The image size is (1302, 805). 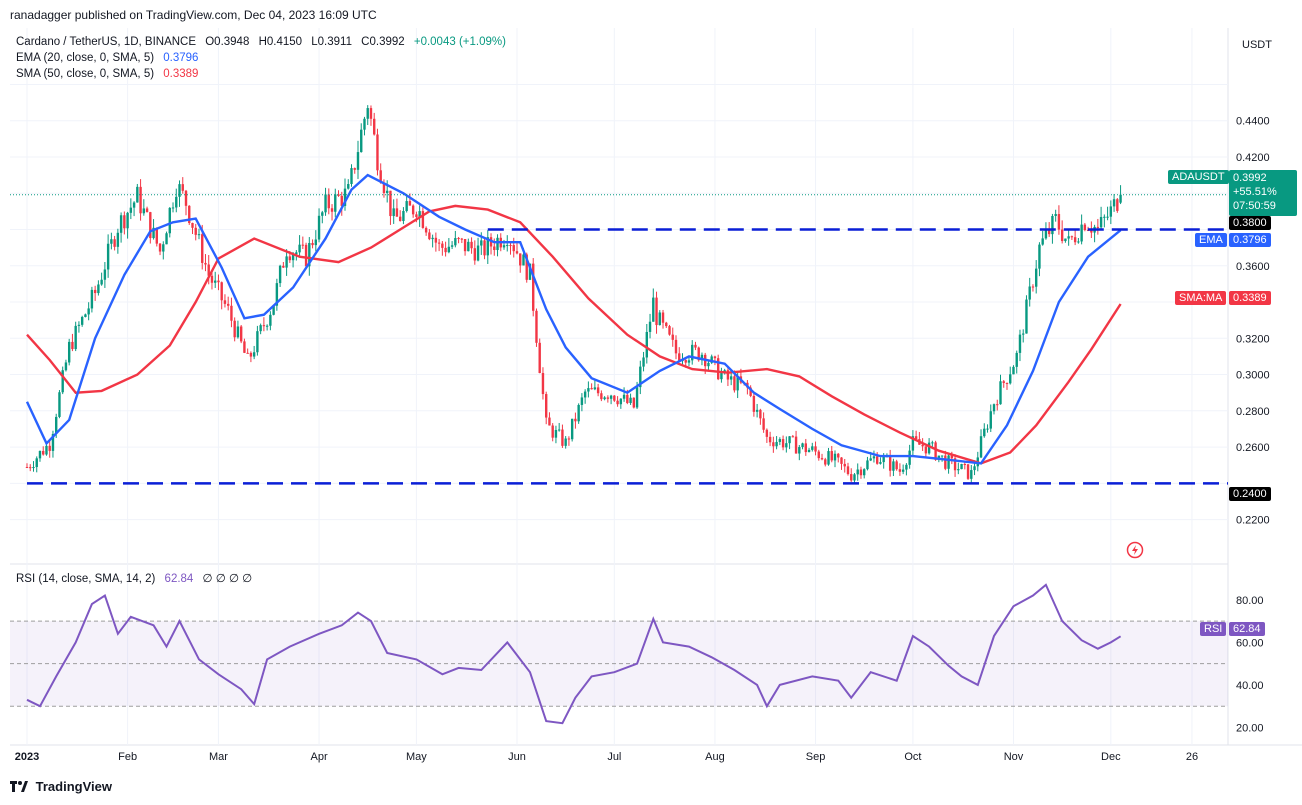 I want to click on time-tick-label: Jul, so click(x=614, y=757).